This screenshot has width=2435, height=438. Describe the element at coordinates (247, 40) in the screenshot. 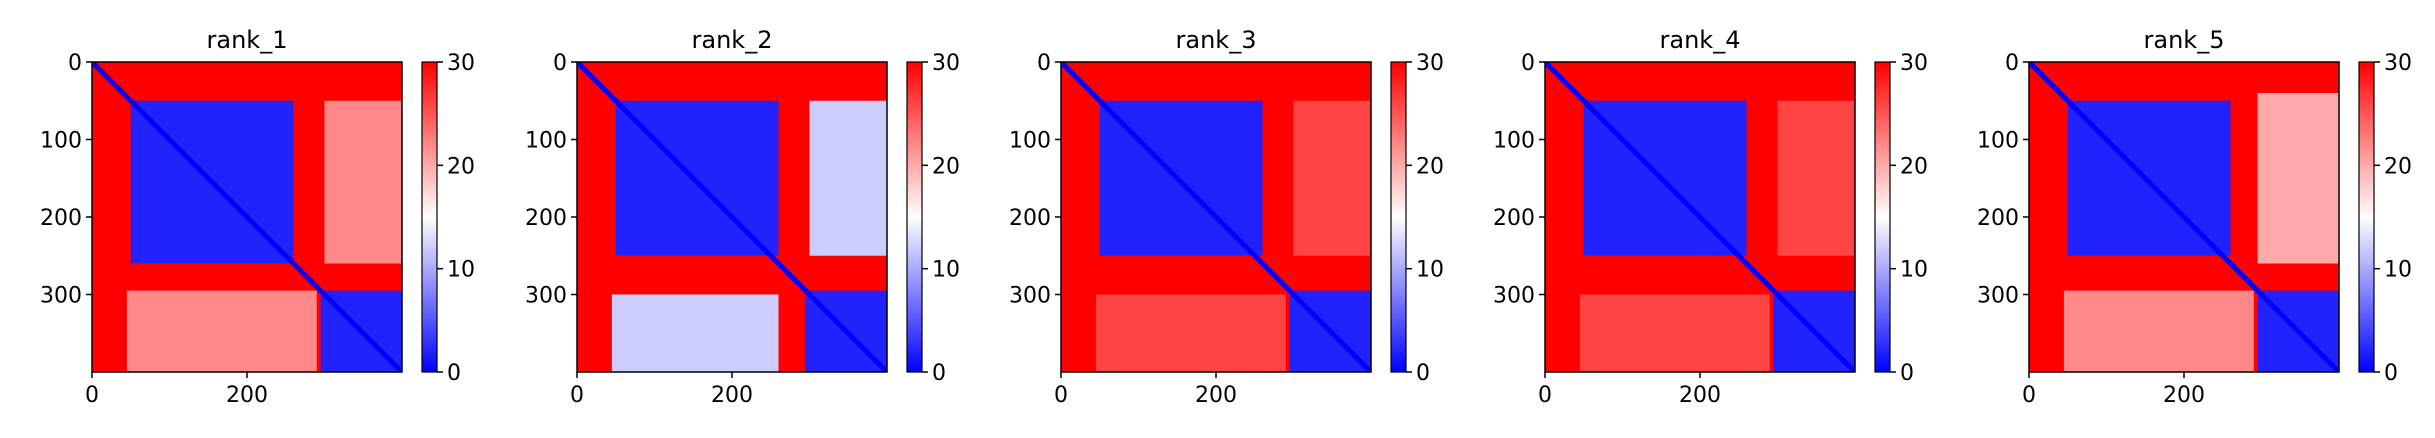

I see `panel-title: rank_1` at that location.